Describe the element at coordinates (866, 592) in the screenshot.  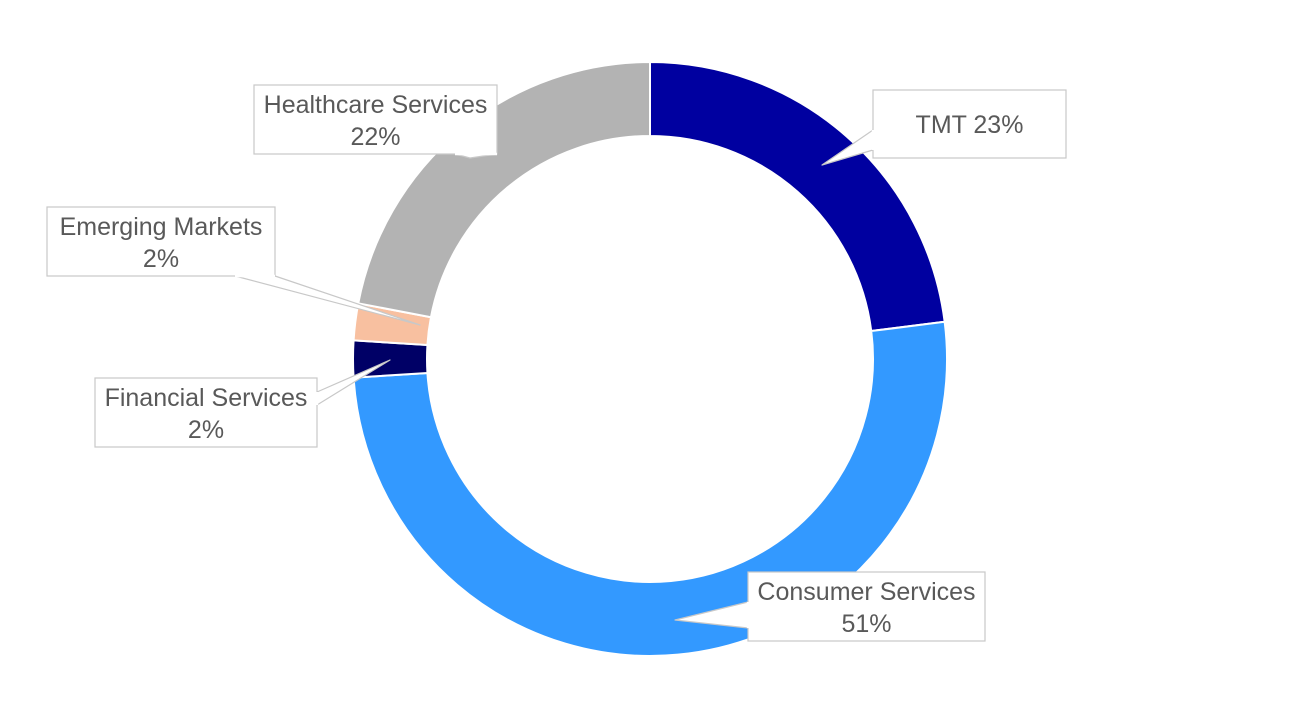
I see `callout-category: Consumer Services` at that location.